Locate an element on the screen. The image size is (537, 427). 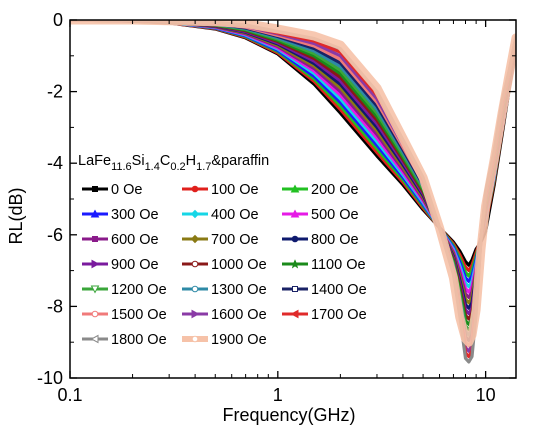
legend-title-suffix: &paraffin is located at coordinates (240, 161).